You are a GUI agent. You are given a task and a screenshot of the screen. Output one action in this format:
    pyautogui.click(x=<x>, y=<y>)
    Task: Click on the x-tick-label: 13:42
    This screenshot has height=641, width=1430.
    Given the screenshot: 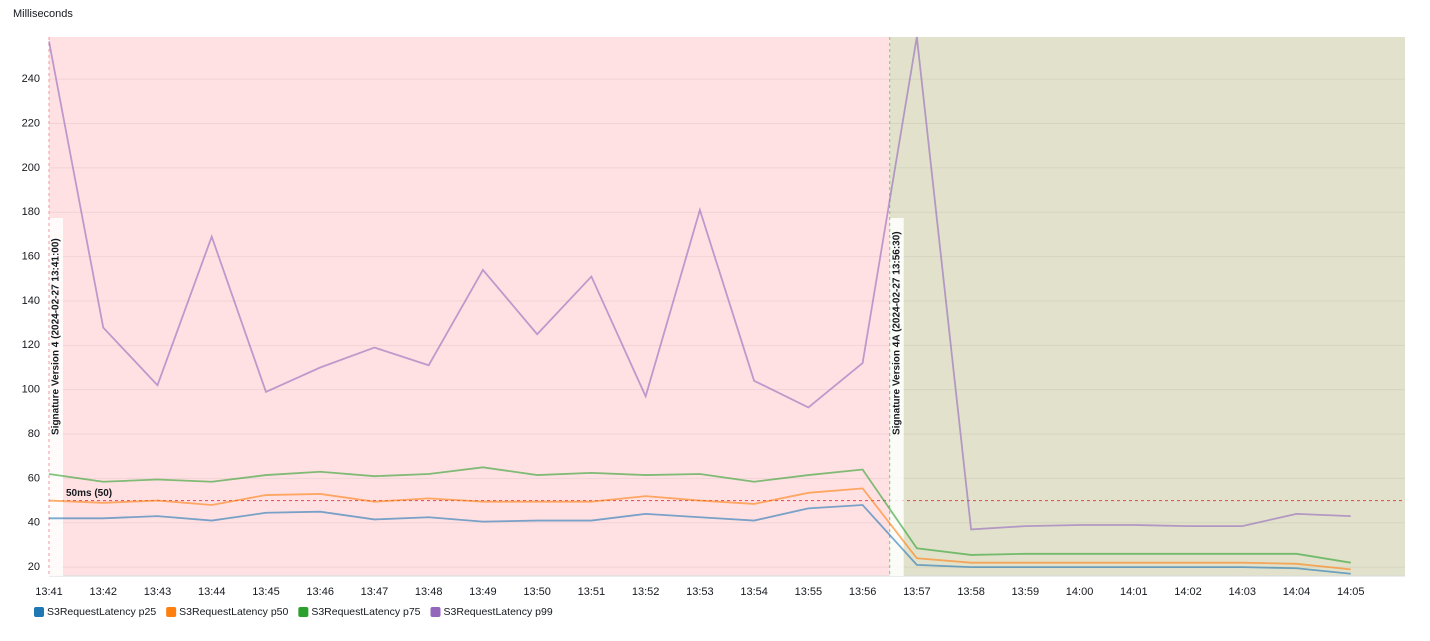 What is the action you would take?
    pyautogui.click(x=103, y=592)
    